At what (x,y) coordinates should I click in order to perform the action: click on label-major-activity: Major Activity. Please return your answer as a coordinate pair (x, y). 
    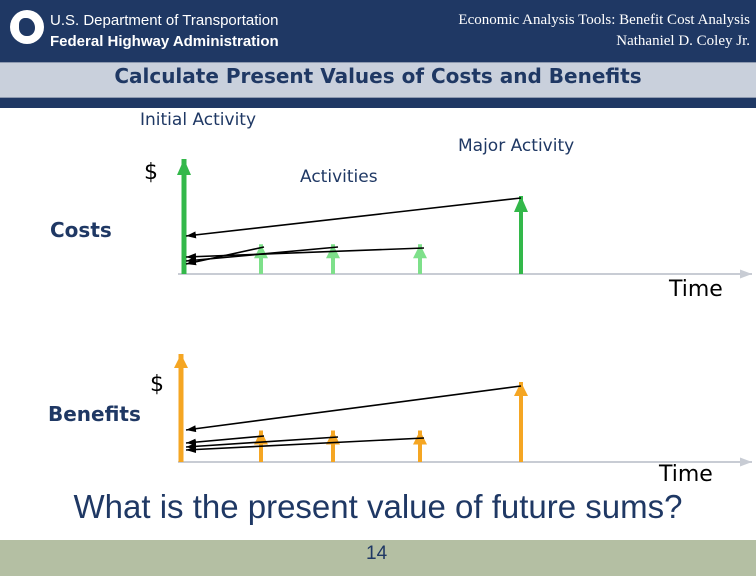
    Looking at the image, I should click on (516, 146).